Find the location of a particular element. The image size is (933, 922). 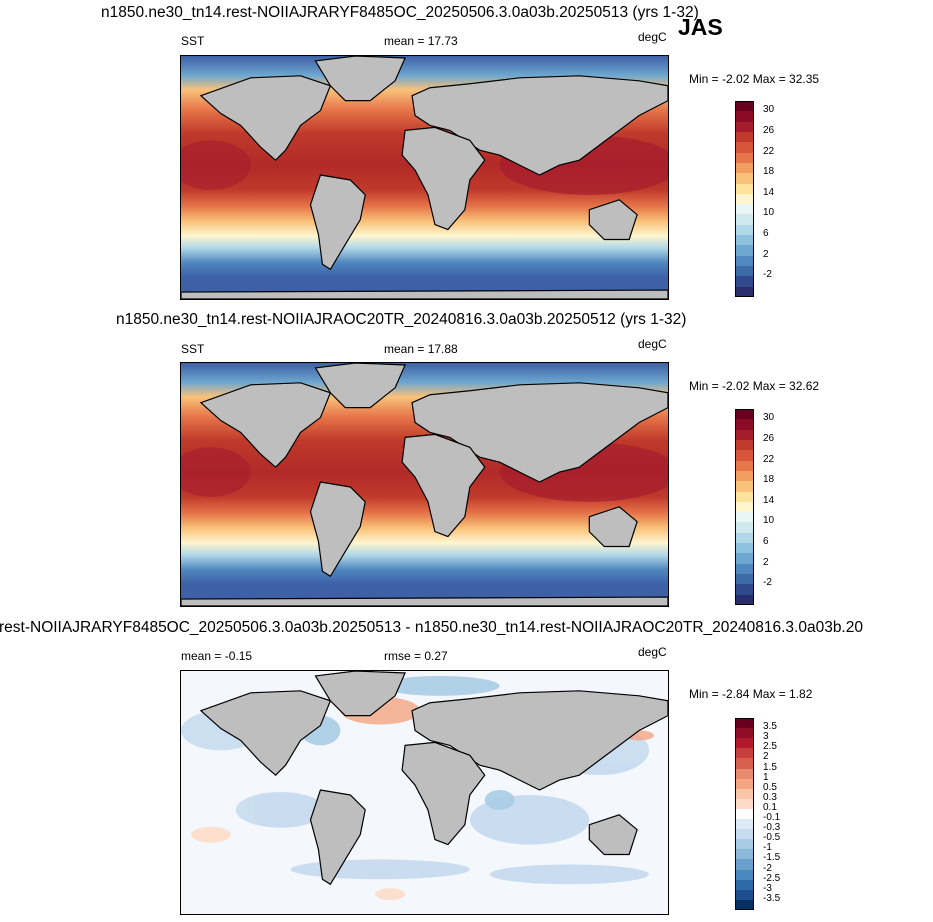

panel-1-minmax: Min = -2.02 Max = 32.35 is located at coordinates (754, 79).